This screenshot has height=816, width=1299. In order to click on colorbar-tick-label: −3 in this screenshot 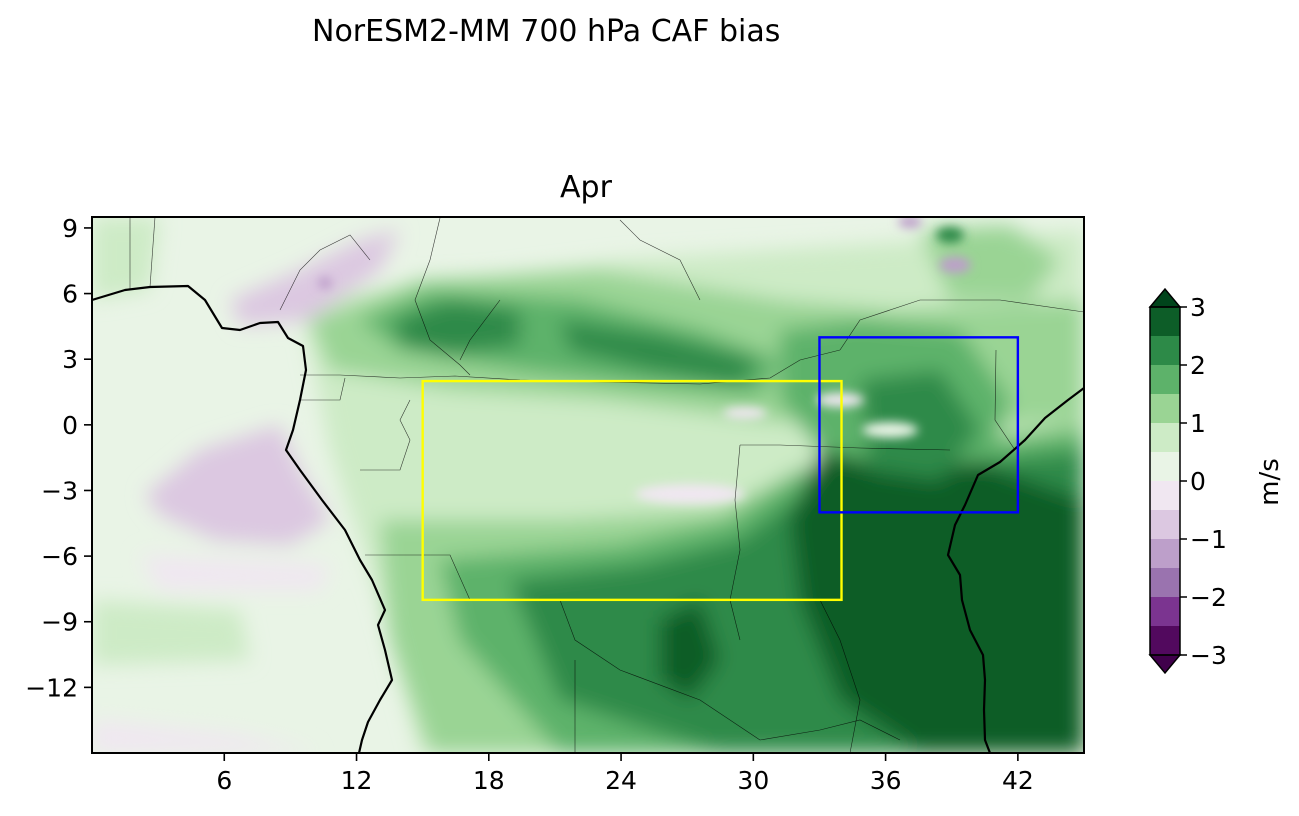, I will do `click(1208, 655)`.